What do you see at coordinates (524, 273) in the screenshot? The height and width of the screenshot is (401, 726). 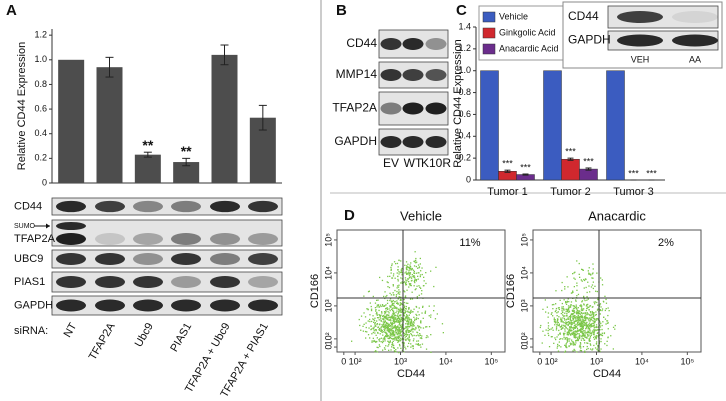 I see `y-tick-label: 10⁴` at bounding box center [524, 273].